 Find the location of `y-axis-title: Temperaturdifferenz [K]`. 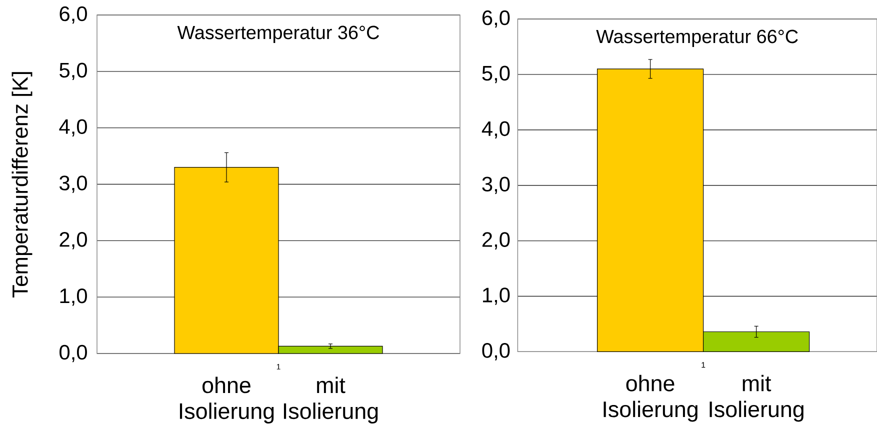

y-axis-title: Temperaturdifferenz [K] is located at coordinates (22, 185).